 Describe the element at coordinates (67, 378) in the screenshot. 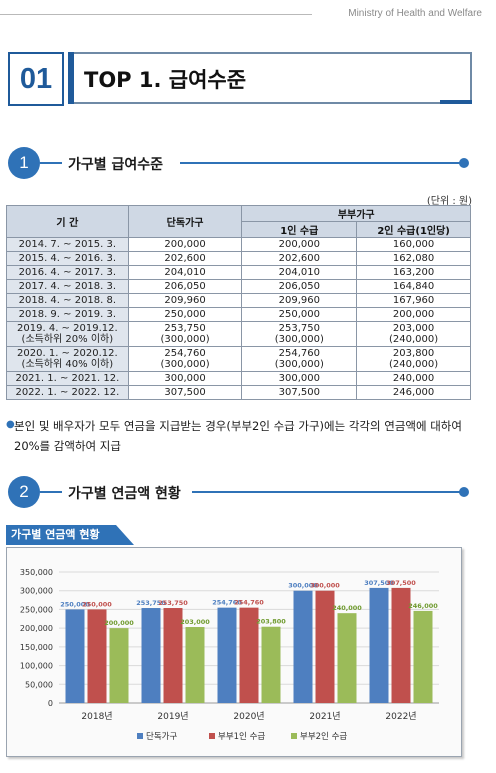

I see `period-cell: 2021. 1. ~ 2021. 12.` at that location.